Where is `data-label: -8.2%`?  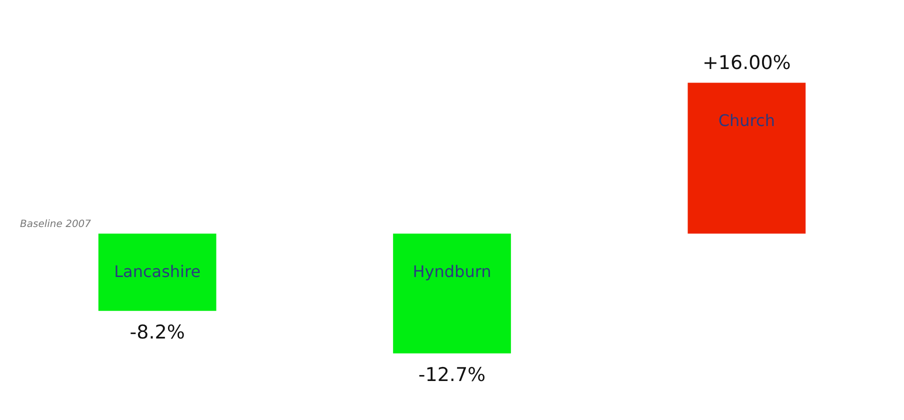
data-label: -8.2% is located at coordinates (157, 332).